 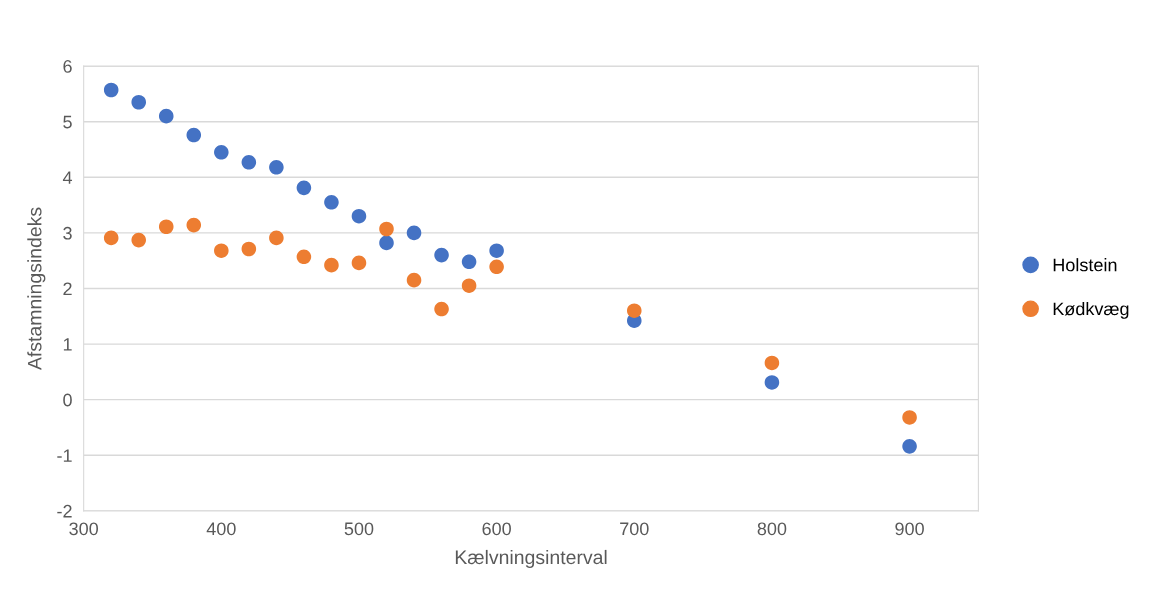 What do you see at coordinates (67, 400) in the screenshot?
I see `y-tick-label: 0` at bounding box center [67, 400].